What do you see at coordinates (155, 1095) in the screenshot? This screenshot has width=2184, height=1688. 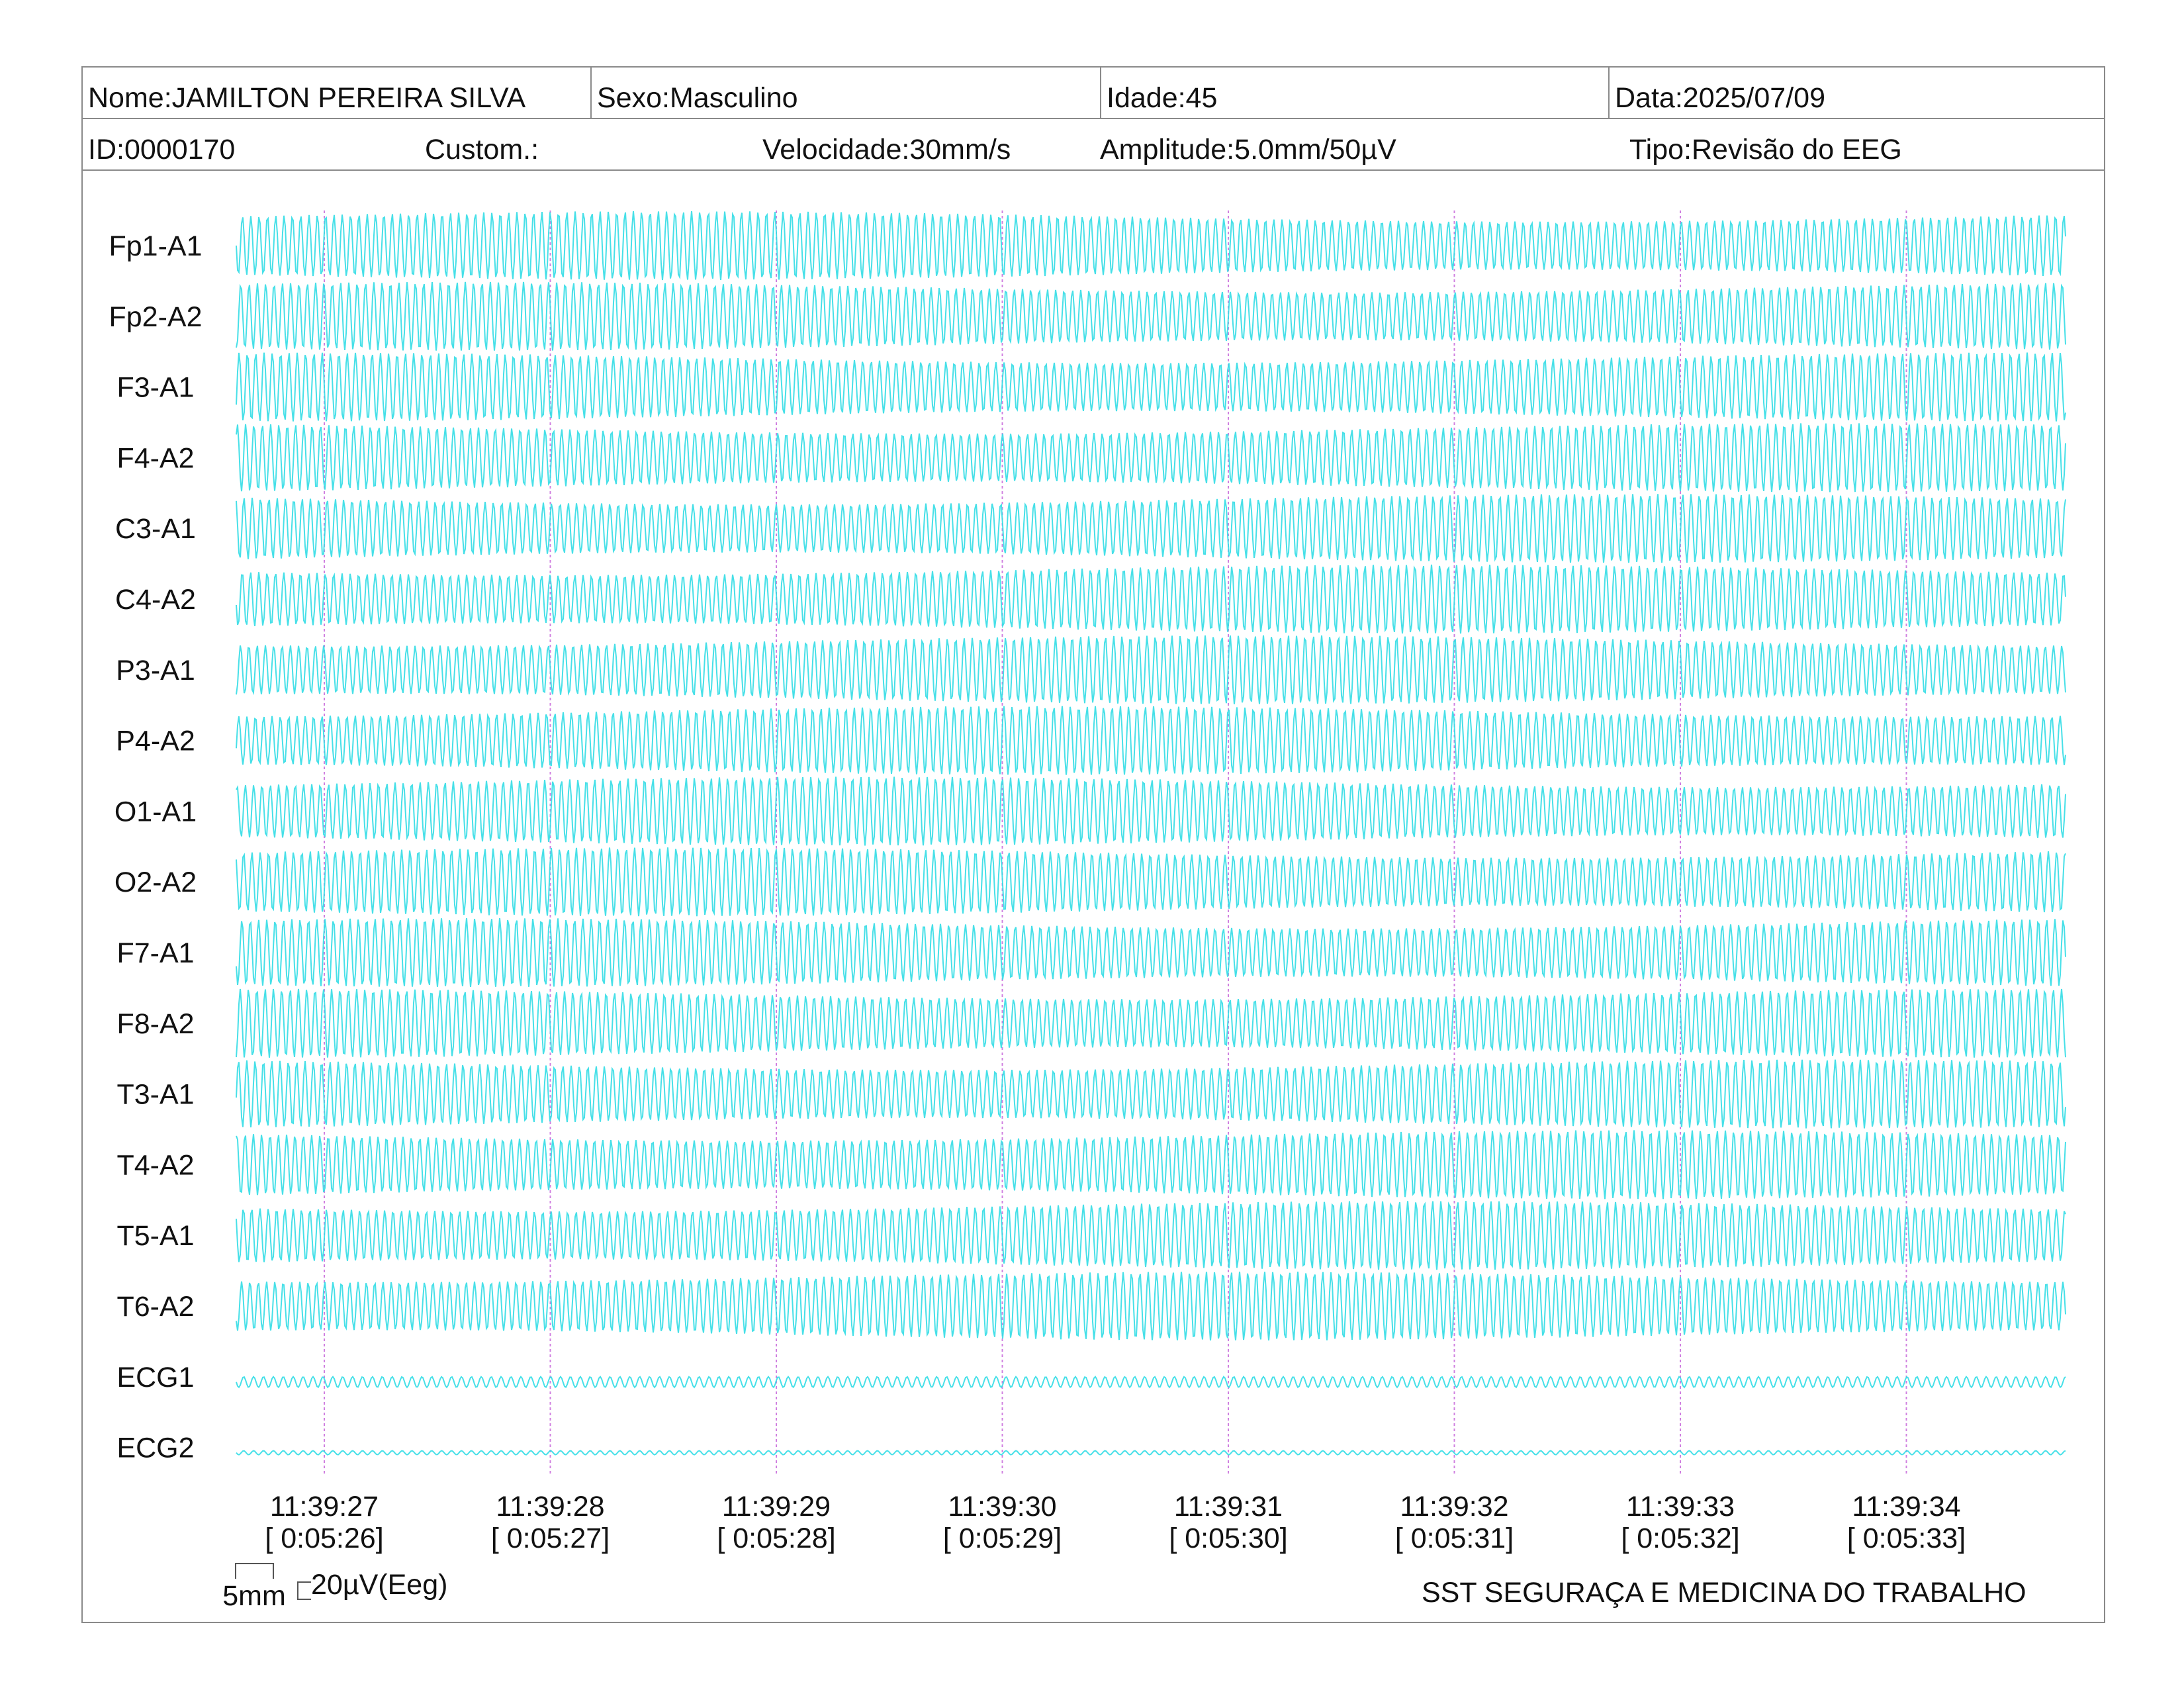 I see `channel-label: T3-A1` at bounding box center [155, 1095].